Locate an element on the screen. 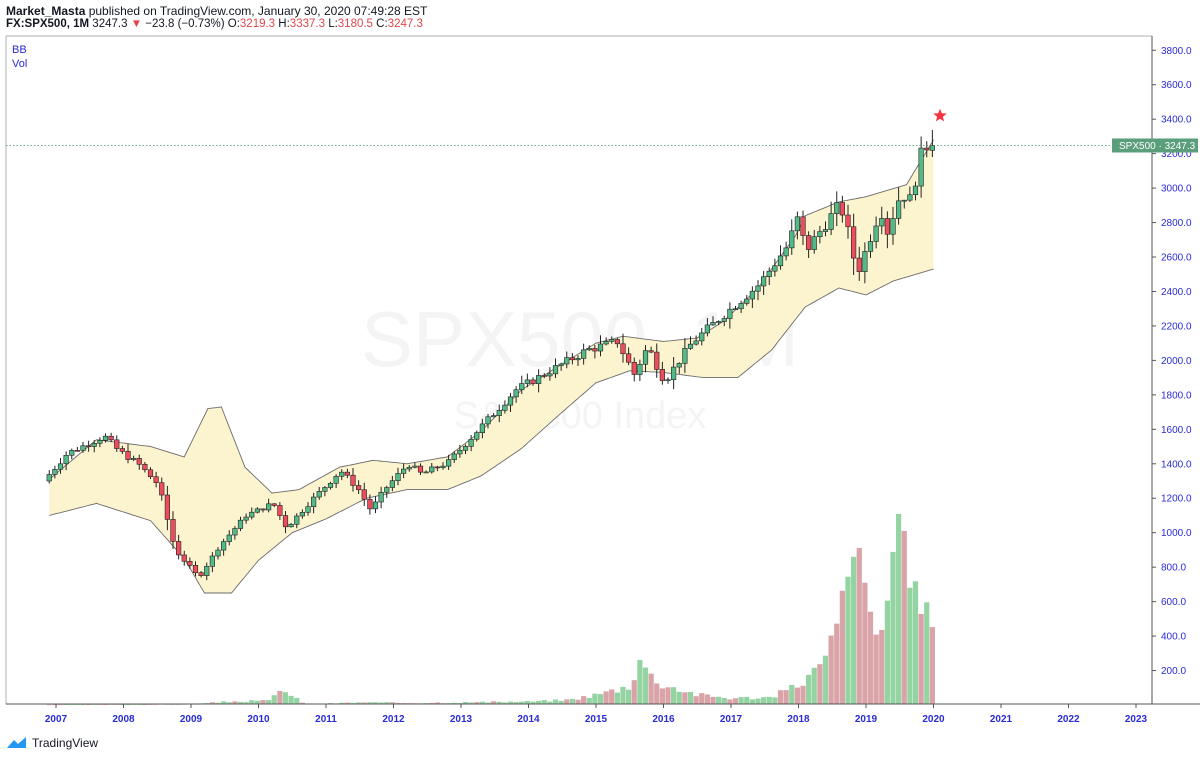 Image resolution: width=1200 pixels, height=758 pixels. indicator-vol: Vol is located at coordinates (20, 64).